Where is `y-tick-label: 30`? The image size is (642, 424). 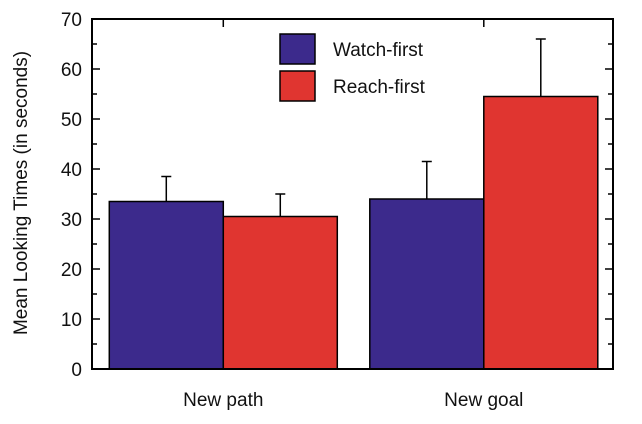 y-tick-label: 30 is located at coordinates (71, 220).